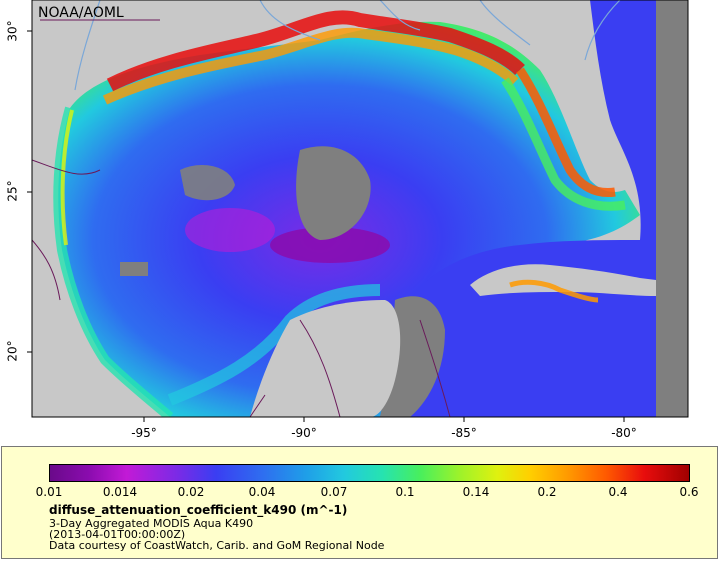 This screenshot has width=720, height=561. Describe the element at coordinates (12, 351) in the screenshot. I see `y-tick-label: 20°` at that location.